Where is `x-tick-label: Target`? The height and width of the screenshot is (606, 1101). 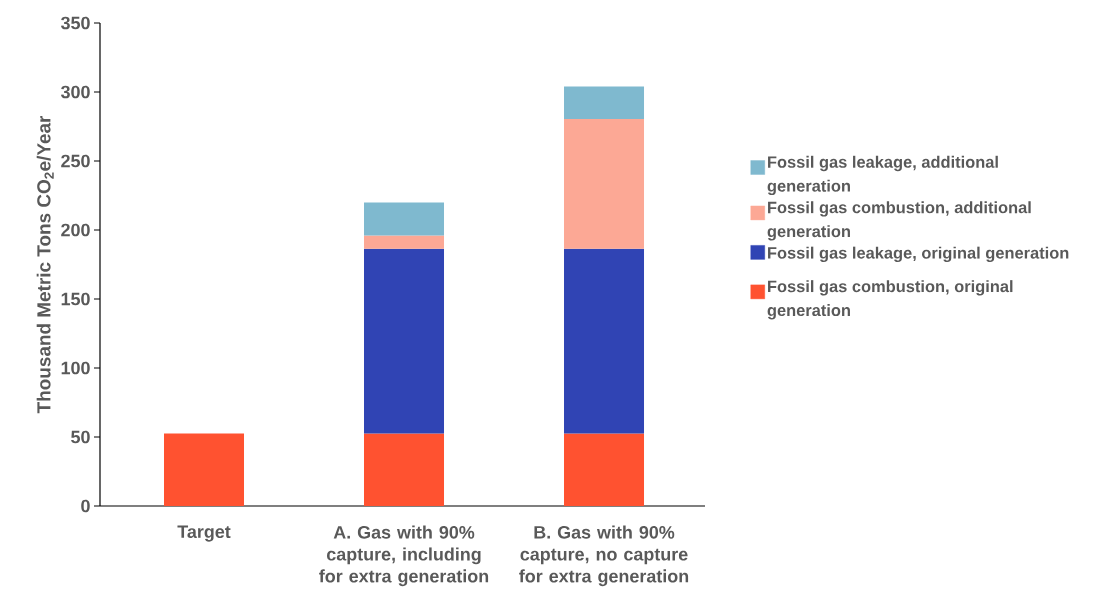 x-tick-label: Target is located at coordinates (204, 533).